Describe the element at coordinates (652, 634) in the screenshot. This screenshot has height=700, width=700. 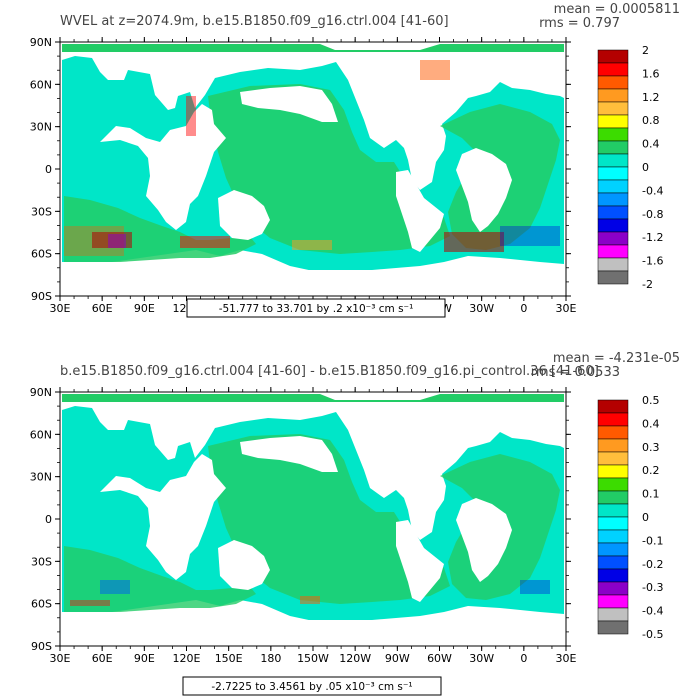
I see `colorbar-label: -0.5` at that location.